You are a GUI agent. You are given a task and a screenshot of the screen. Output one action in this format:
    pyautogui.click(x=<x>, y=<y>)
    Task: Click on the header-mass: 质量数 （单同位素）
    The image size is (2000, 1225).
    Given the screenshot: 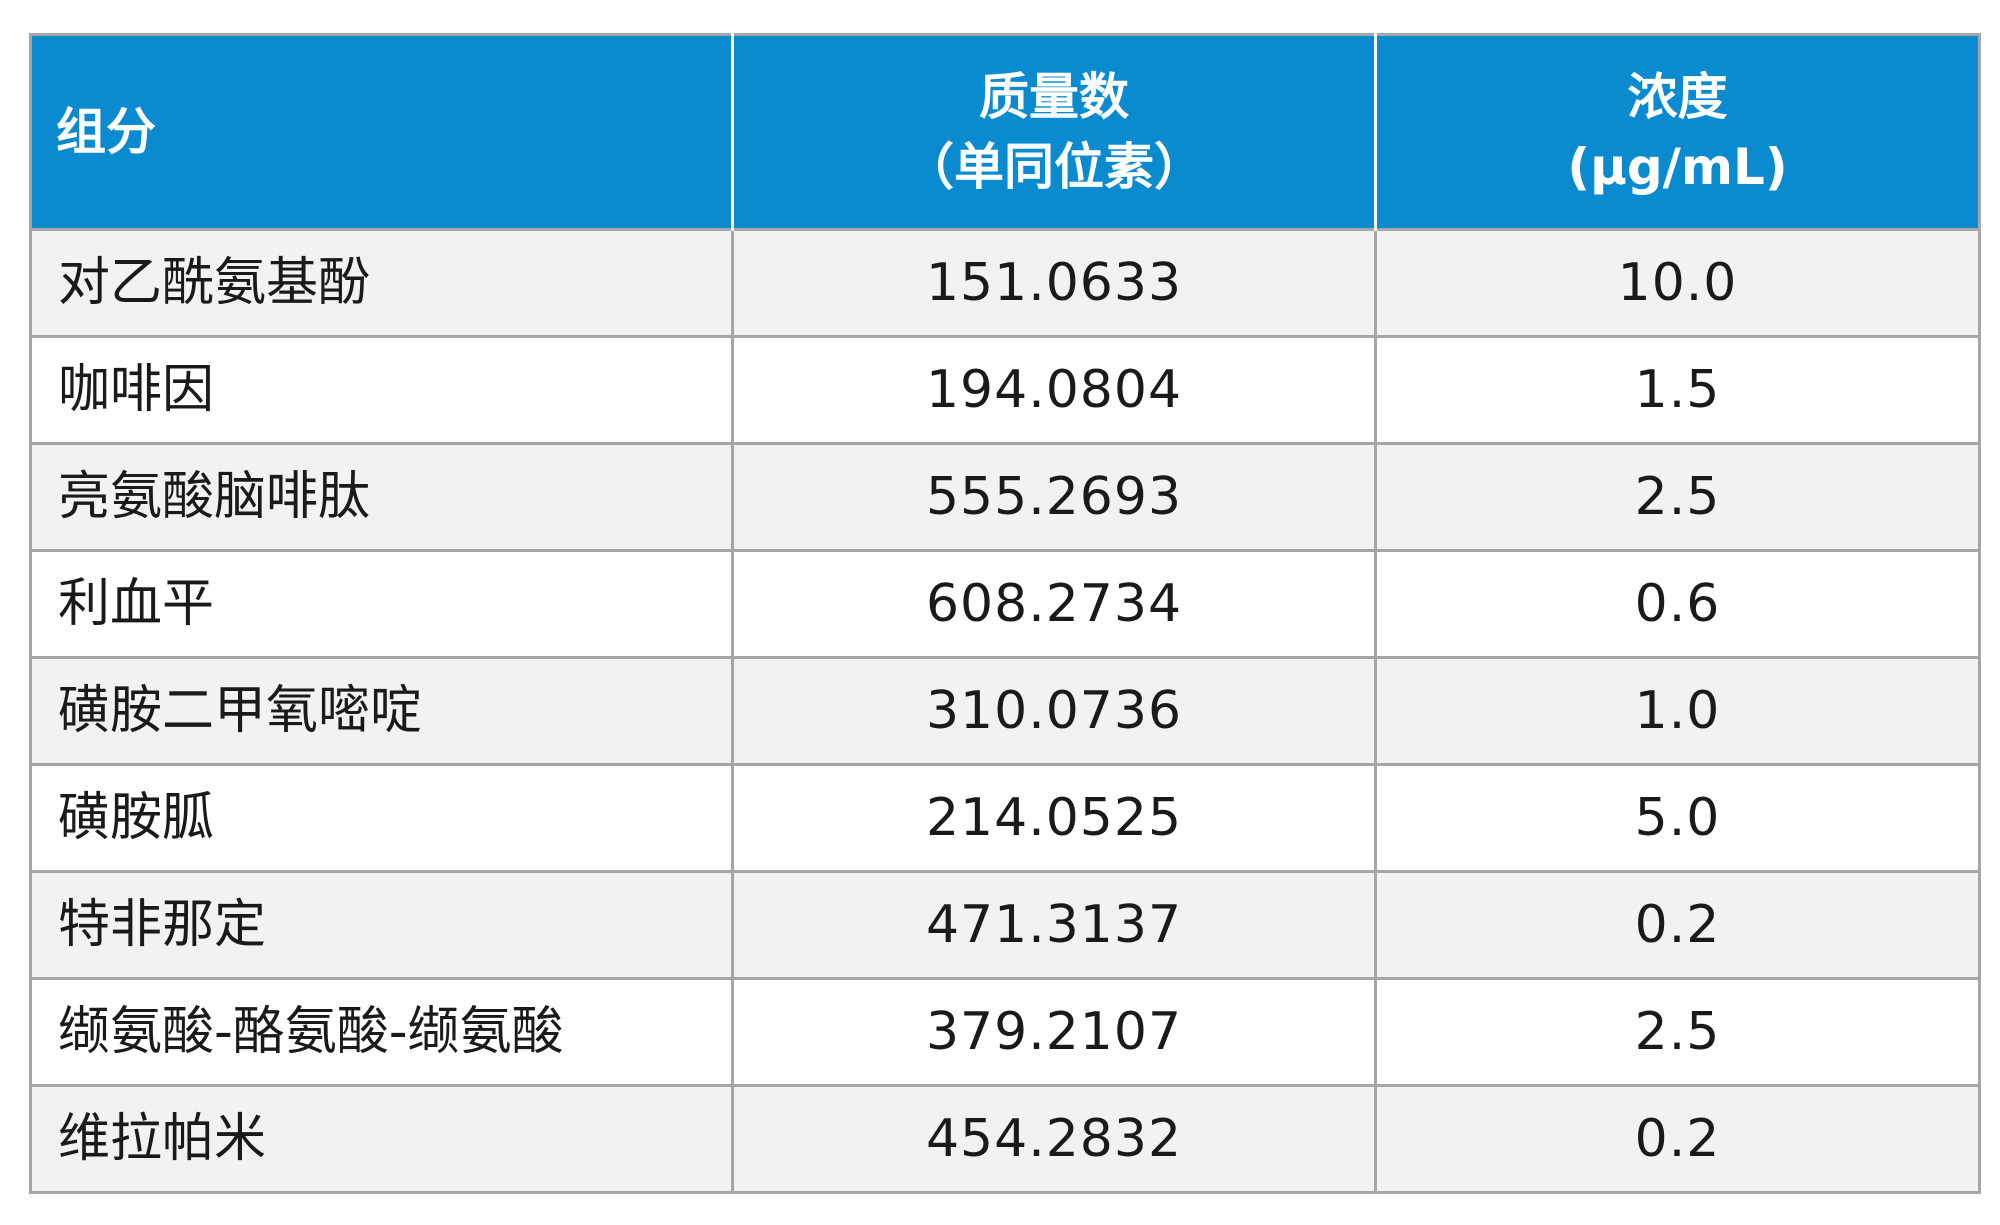 What is the action you would take?
    pyautogui.click(x=1053, y=132)
    